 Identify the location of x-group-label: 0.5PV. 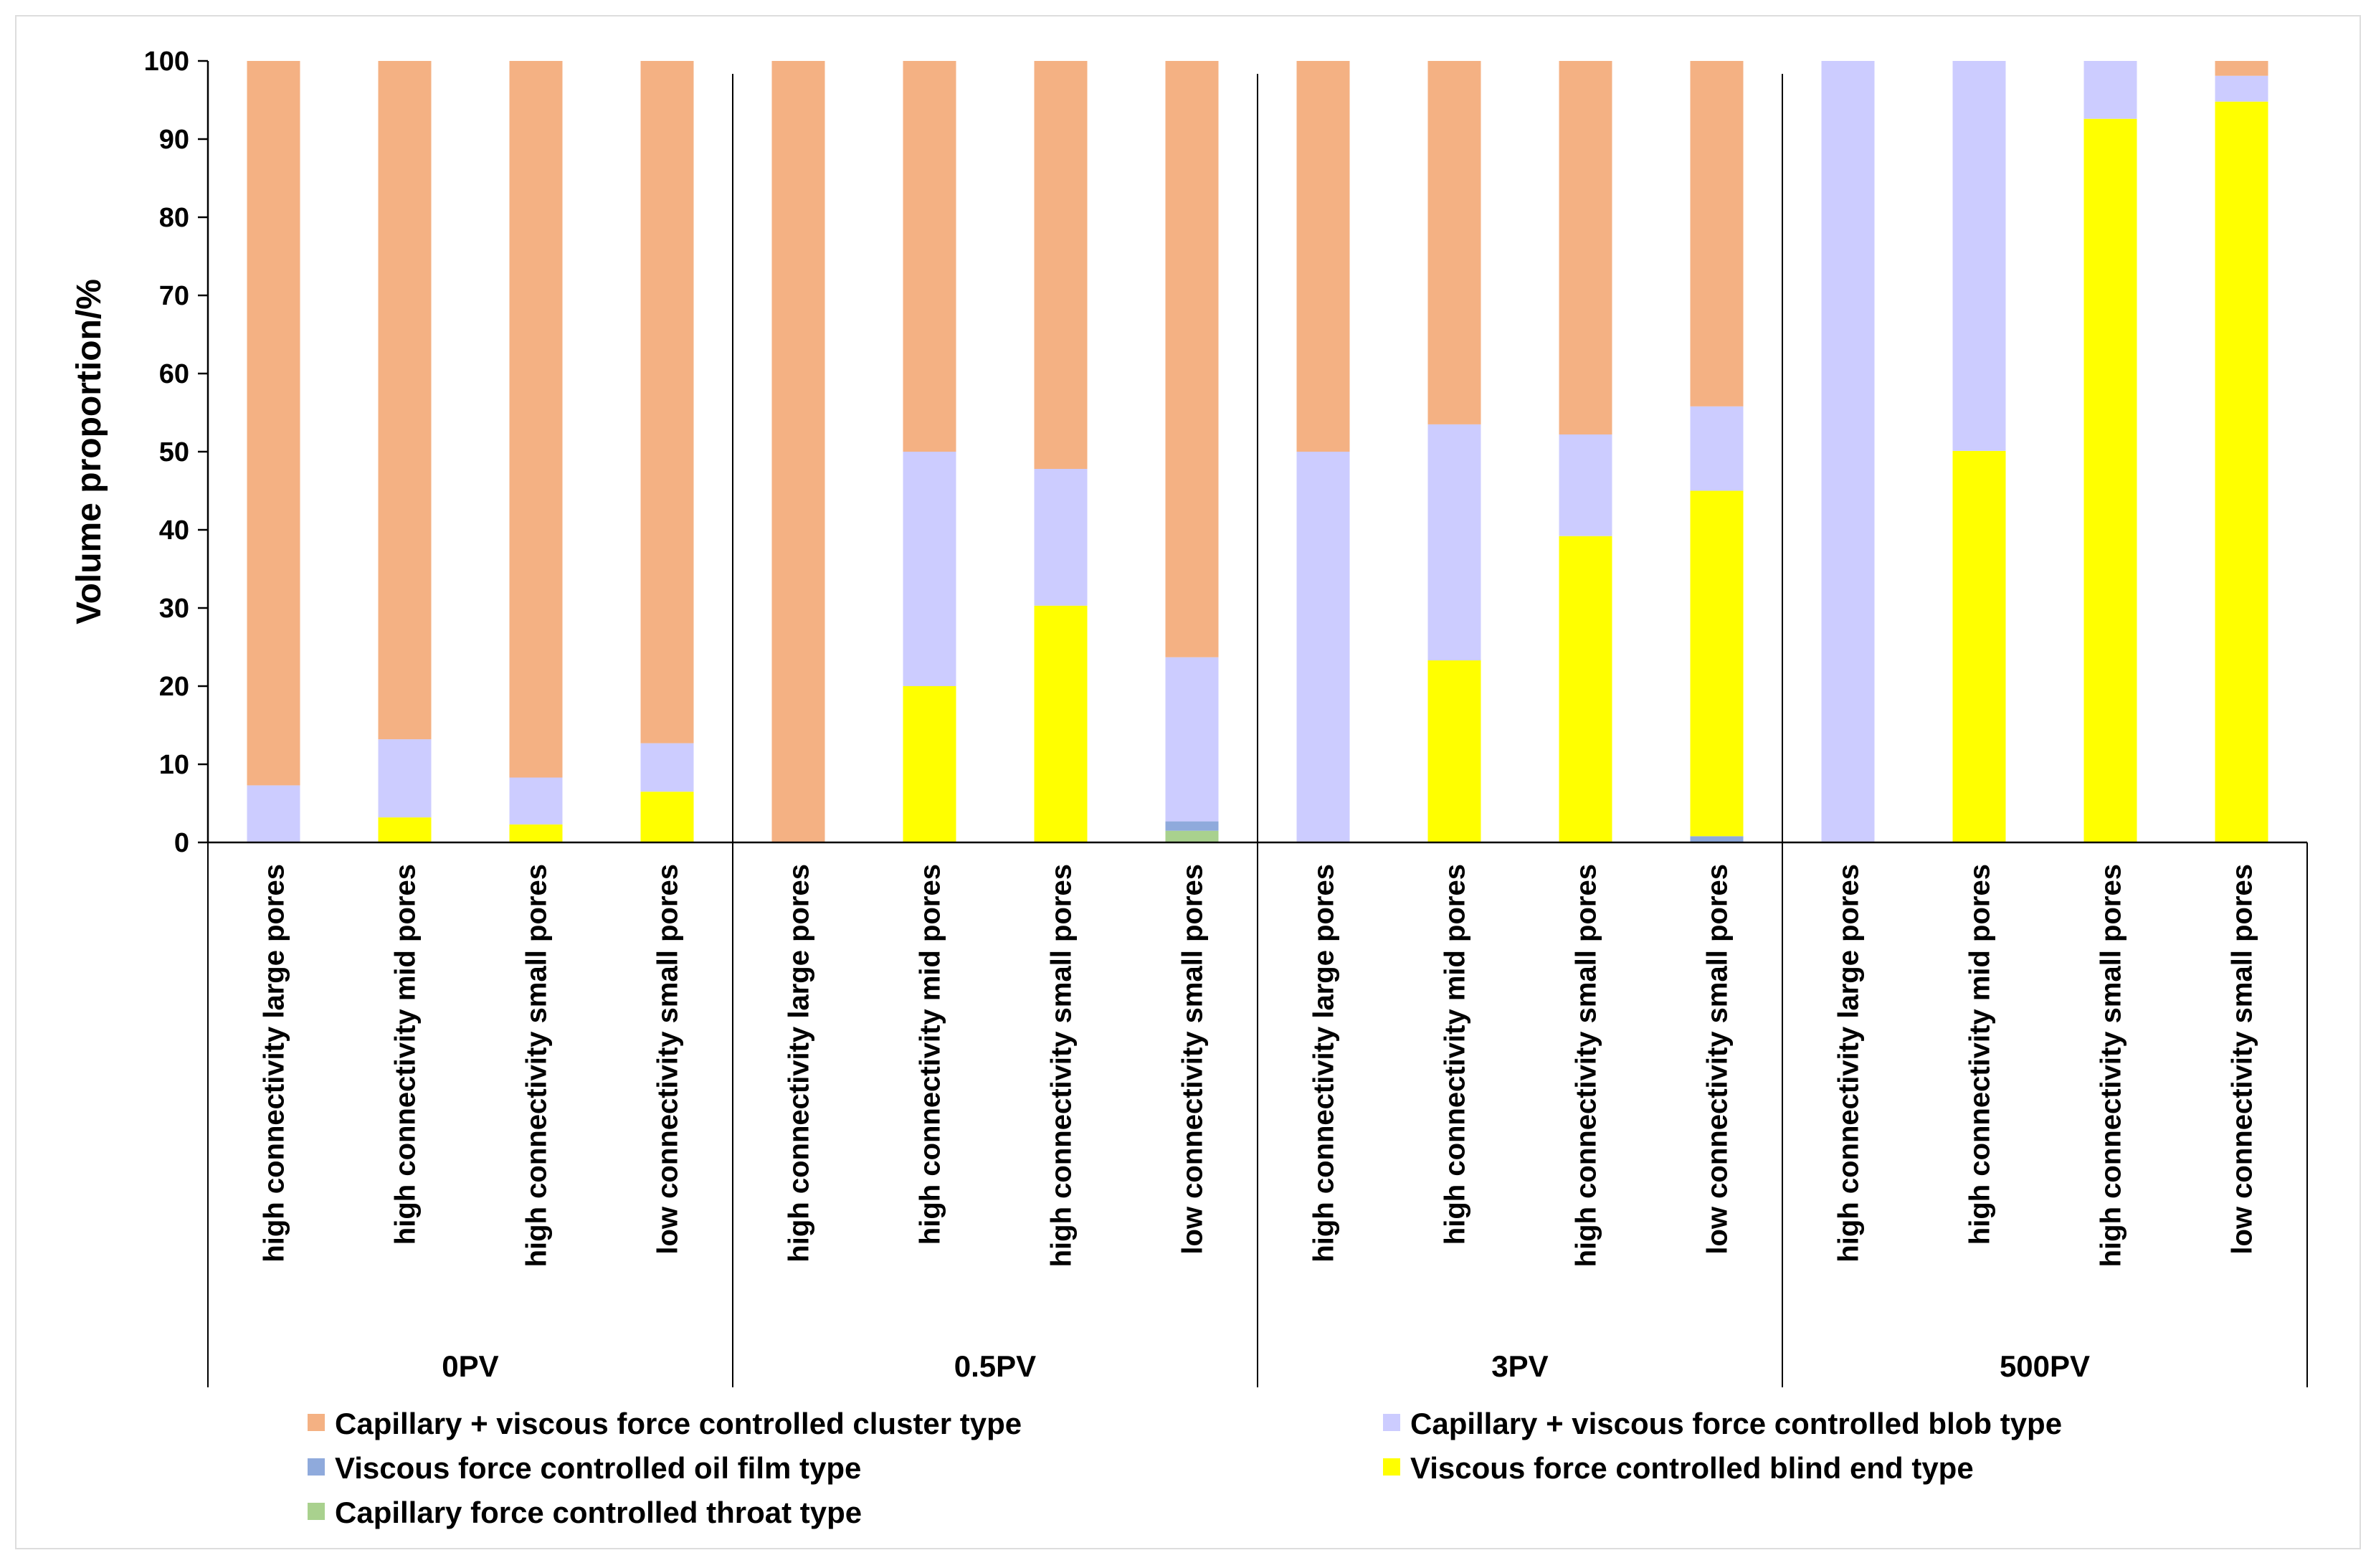
(995, 1366).